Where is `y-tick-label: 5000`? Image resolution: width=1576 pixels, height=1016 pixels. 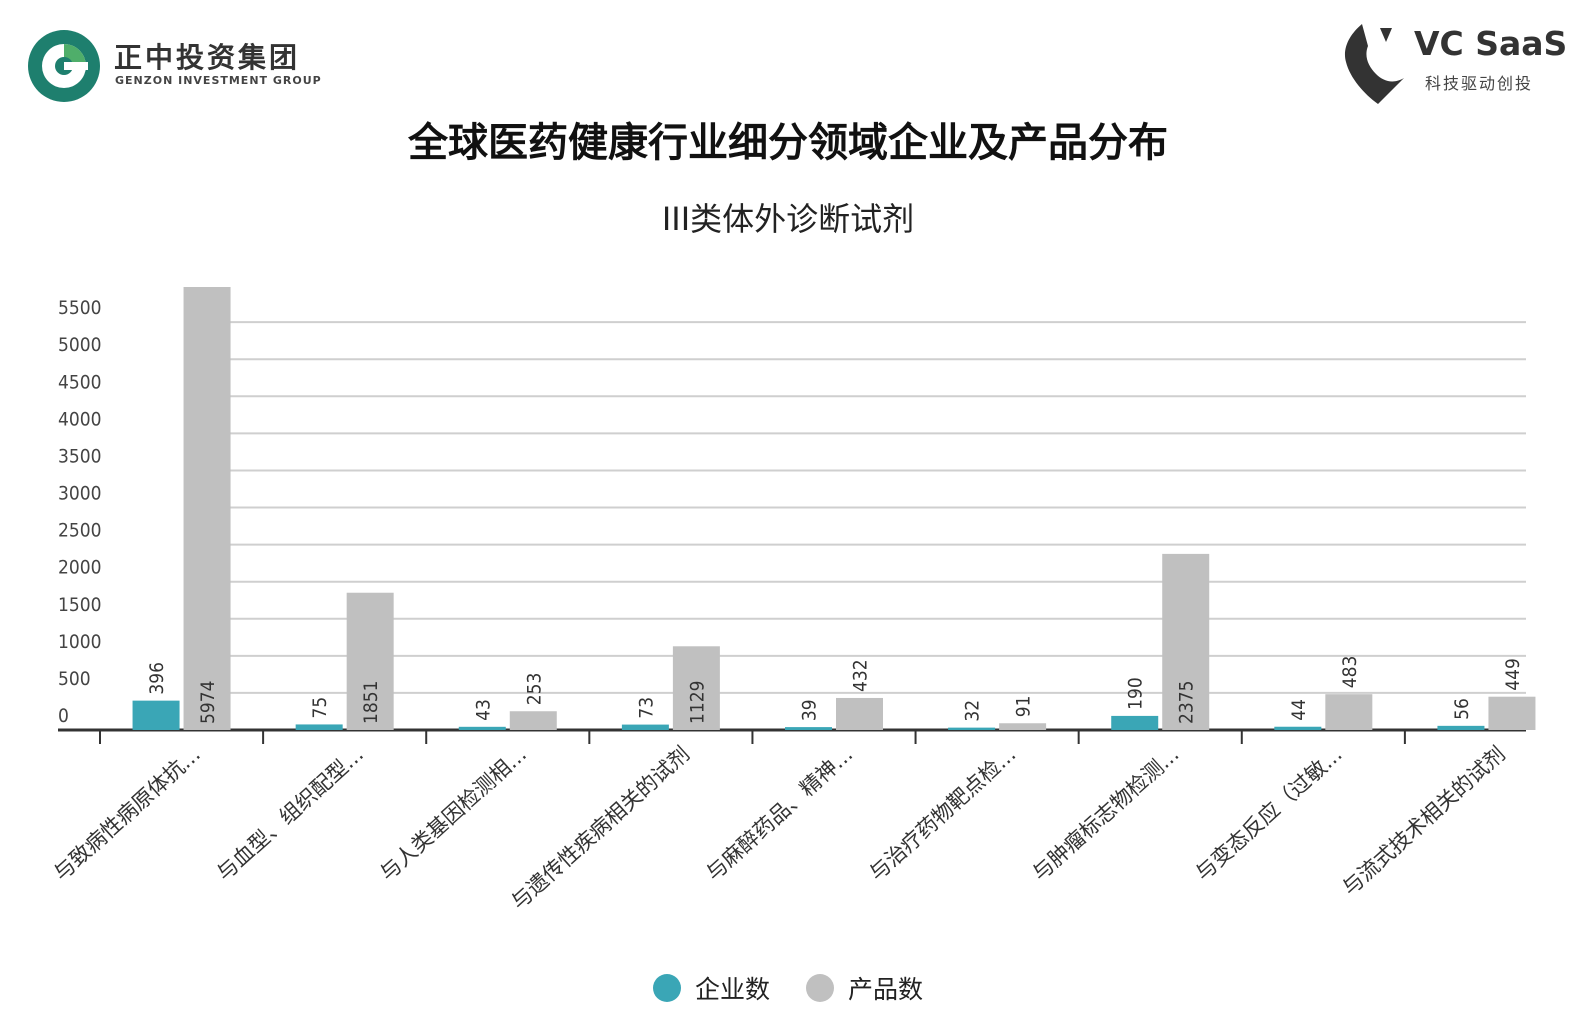 y-tick-label: 5000 is located at coordinates (80, 345).